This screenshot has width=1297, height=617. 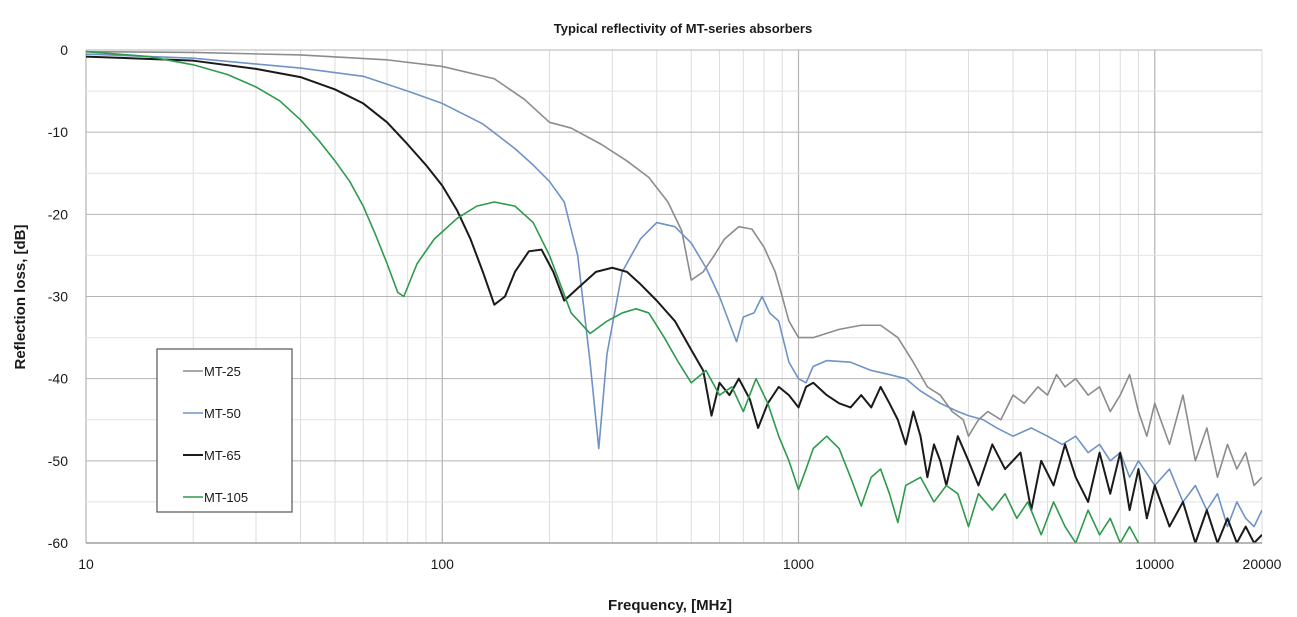 I want to click on y-tick-label: -50, so click(x=58, y=461).